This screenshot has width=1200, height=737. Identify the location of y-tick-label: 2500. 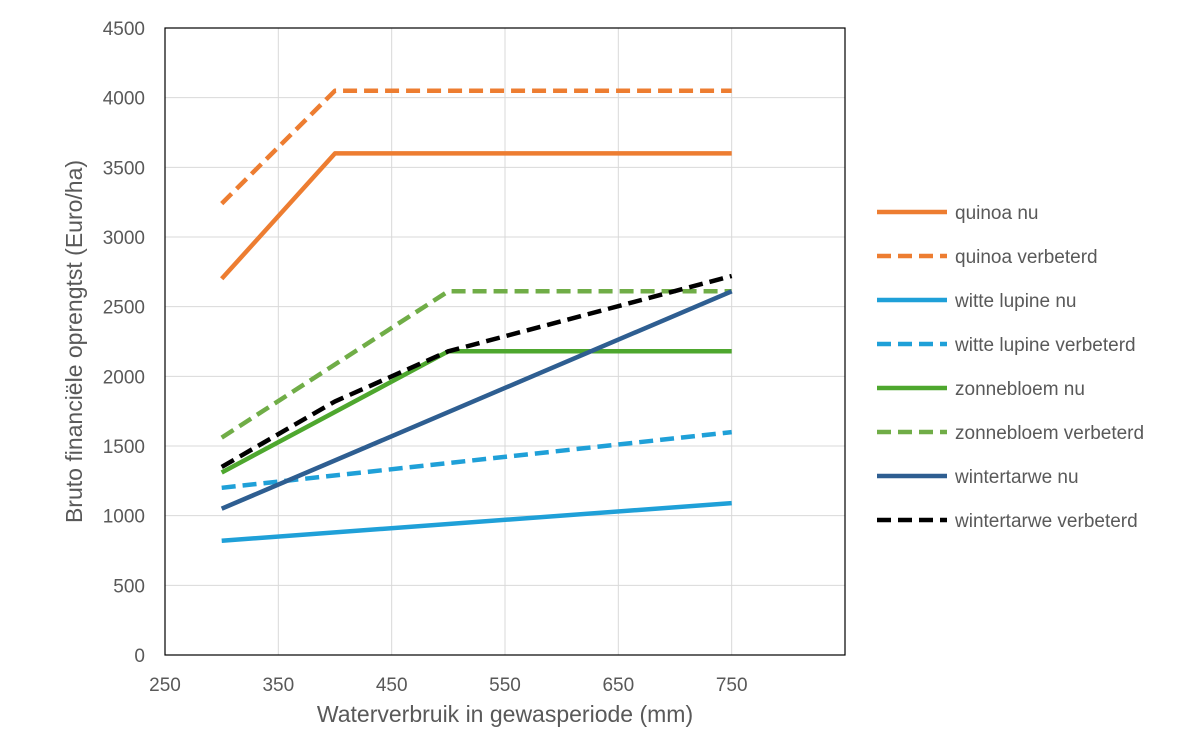
(124, 308).